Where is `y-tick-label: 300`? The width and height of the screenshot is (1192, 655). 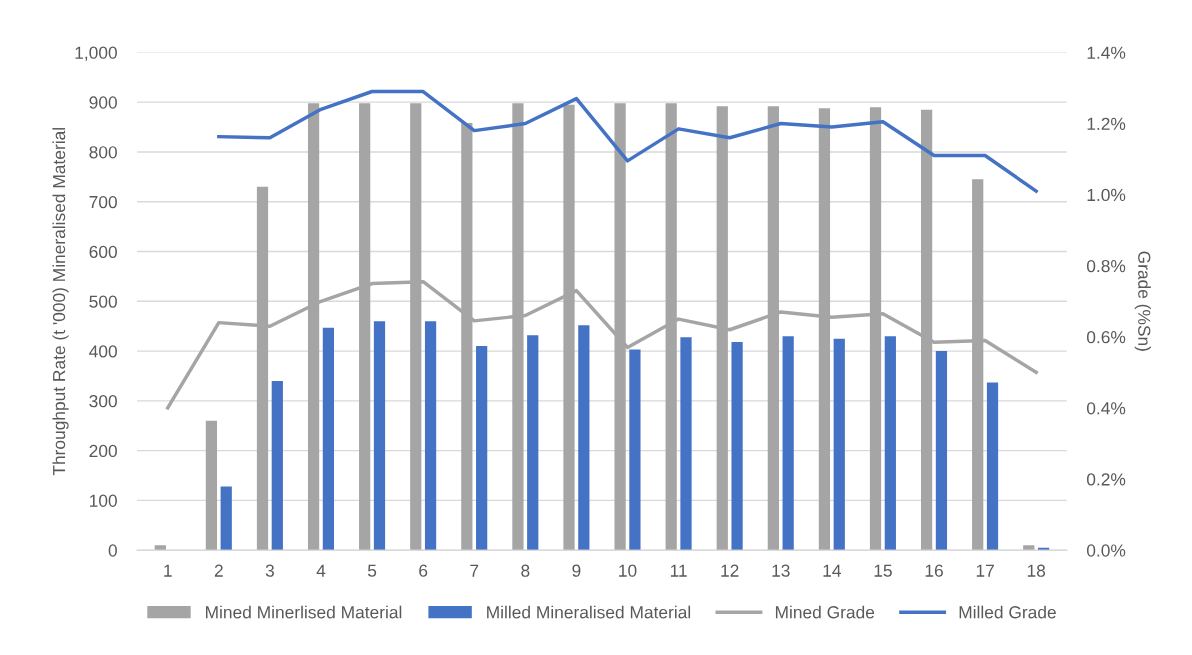 y-tick-label: 300 is located at coordinates (103, 401).